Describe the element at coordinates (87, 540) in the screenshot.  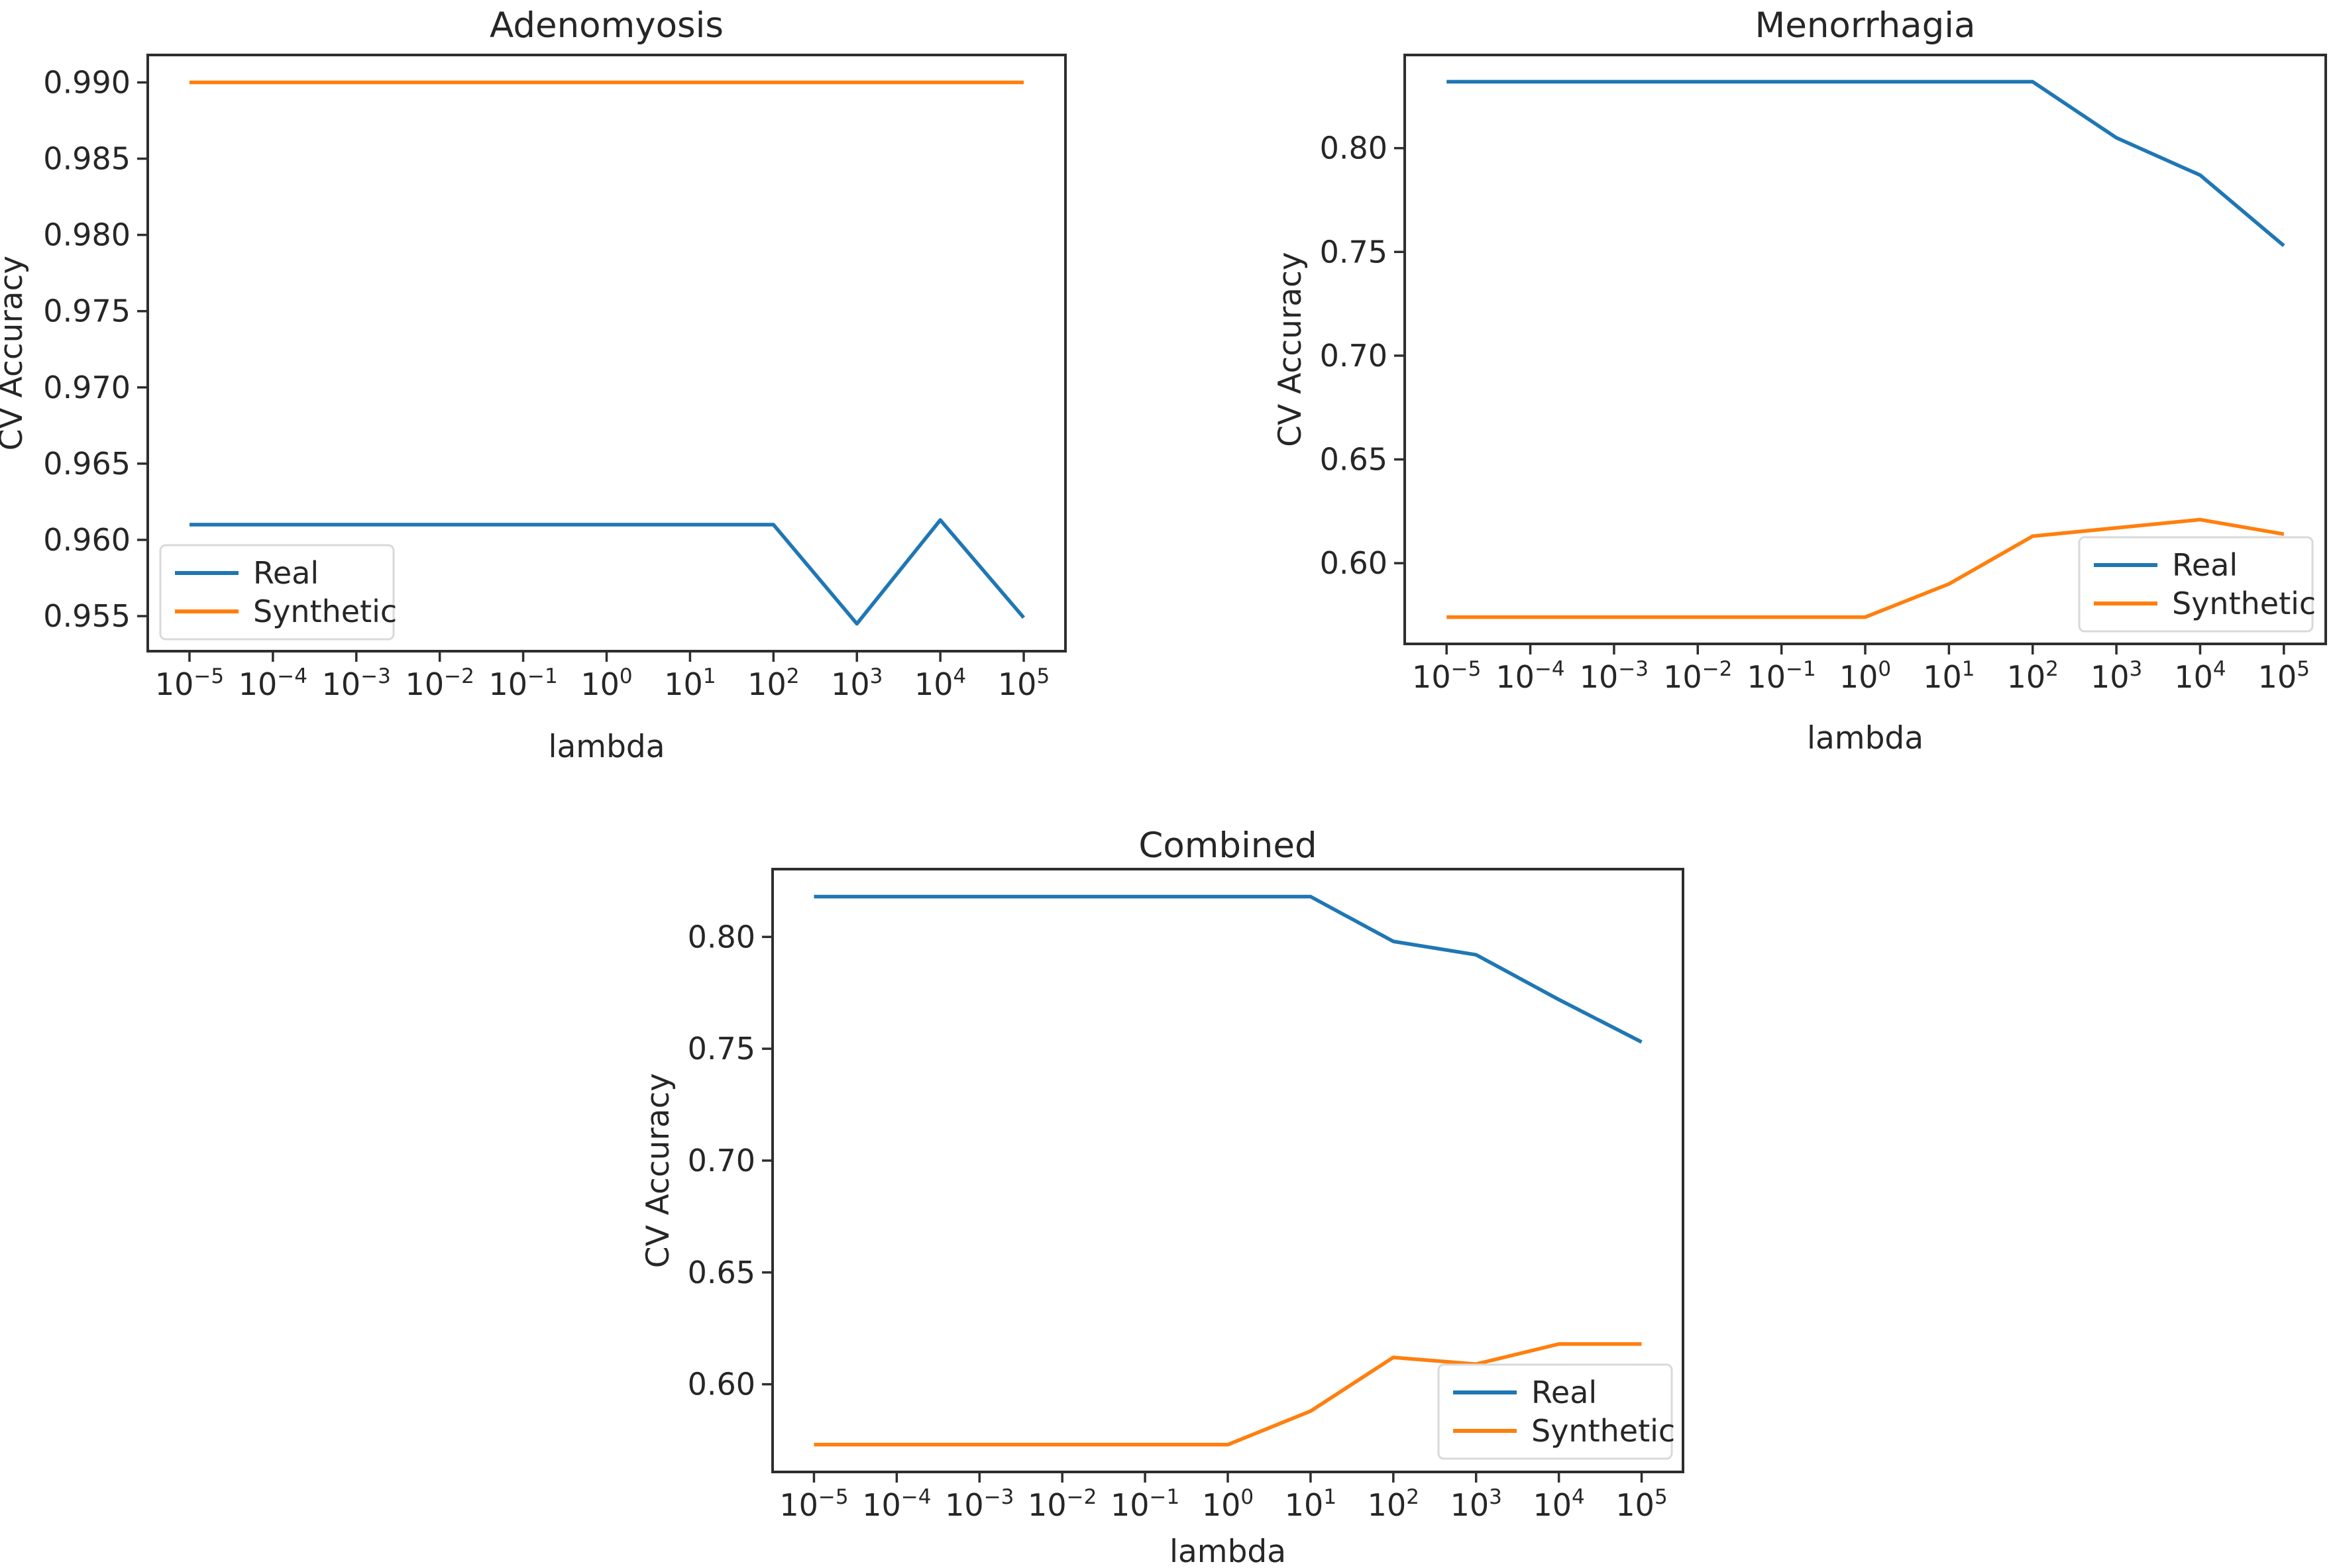
I see `y-tick-label: 0.960` at that location.